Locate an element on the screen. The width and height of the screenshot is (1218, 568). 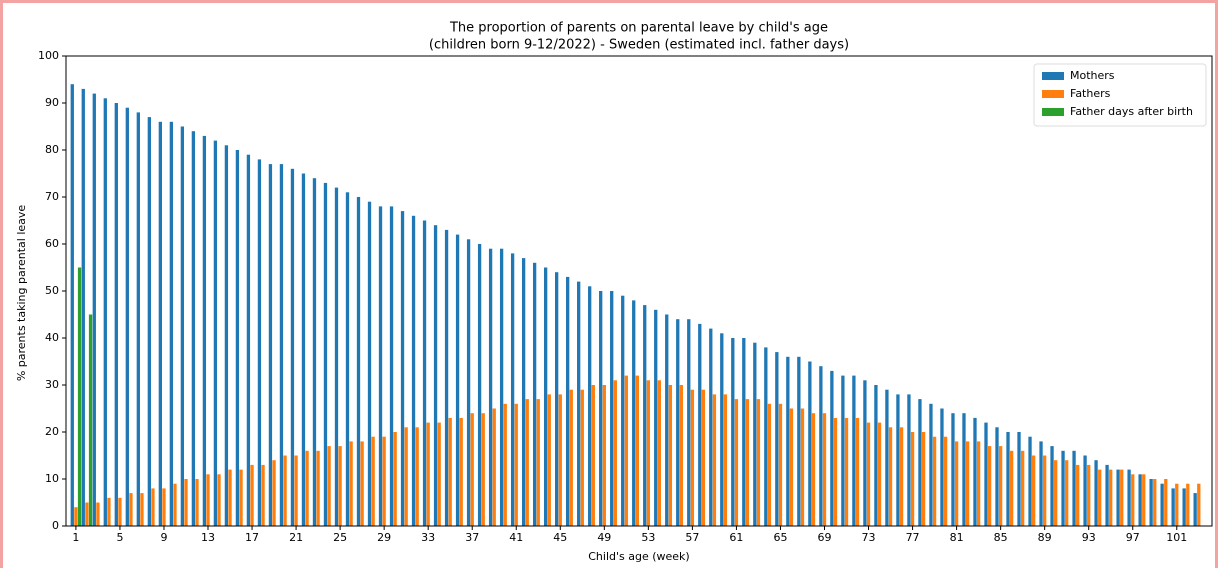
x-tick-label: 85 is located at coordinates (1001, 537).